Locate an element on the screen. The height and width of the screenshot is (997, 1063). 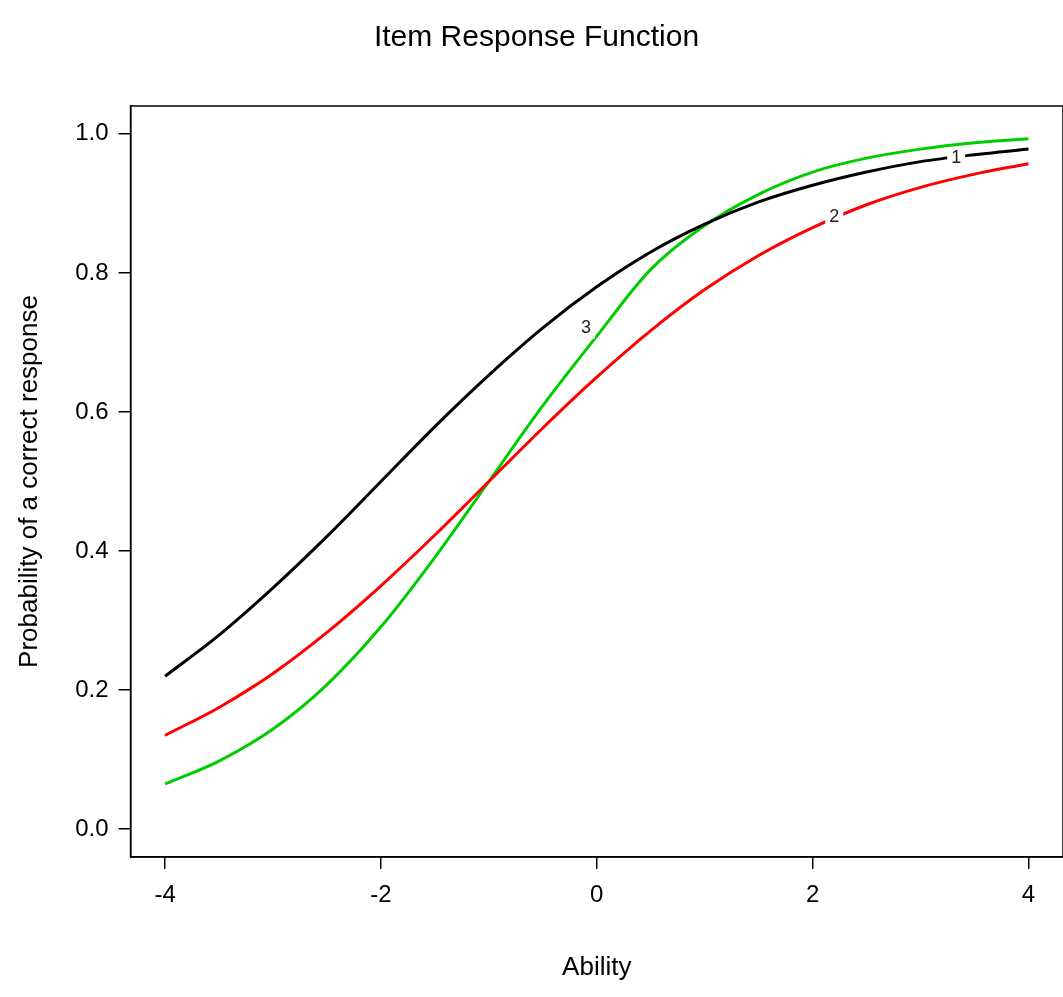
annotation: 2 is located at coordinates (834, 216).